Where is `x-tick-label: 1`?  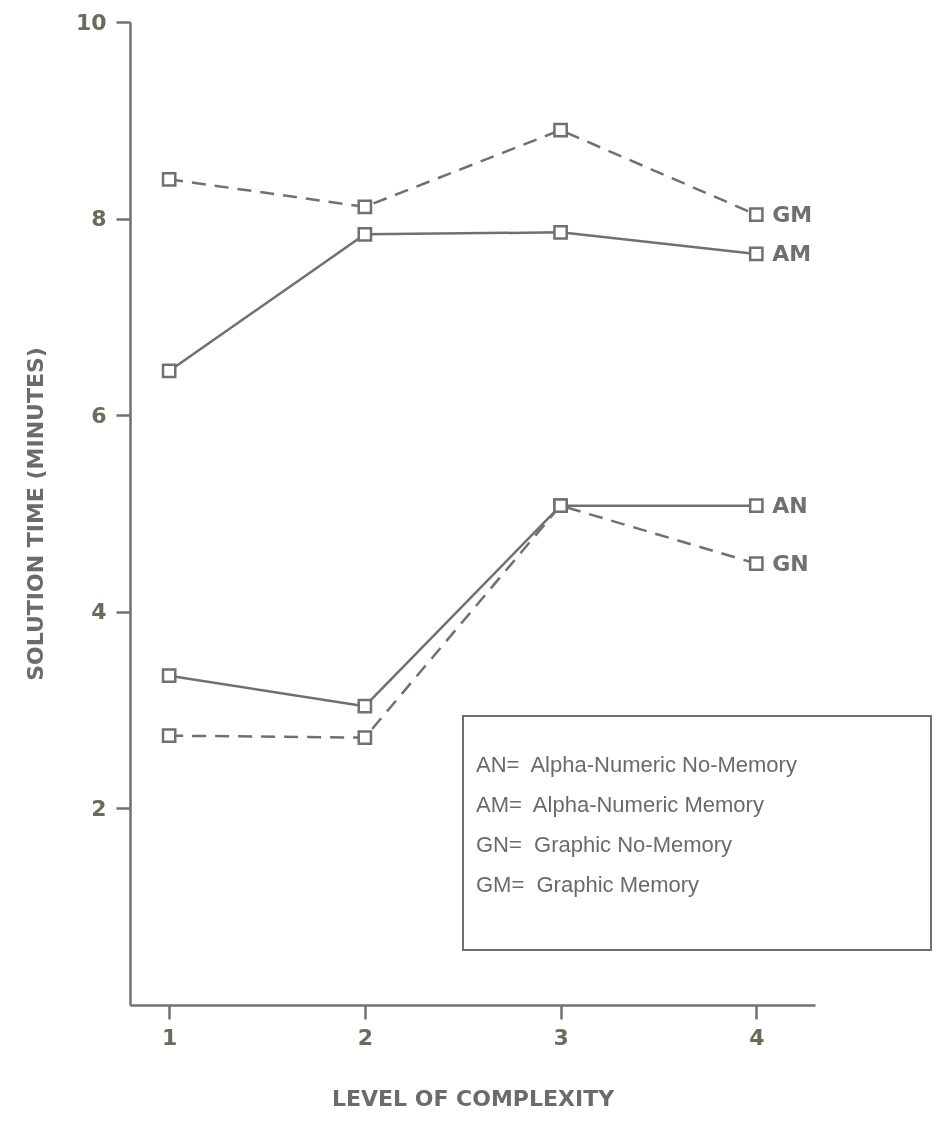 x-tick-label: 1 is located at coordinates (169, 1037).